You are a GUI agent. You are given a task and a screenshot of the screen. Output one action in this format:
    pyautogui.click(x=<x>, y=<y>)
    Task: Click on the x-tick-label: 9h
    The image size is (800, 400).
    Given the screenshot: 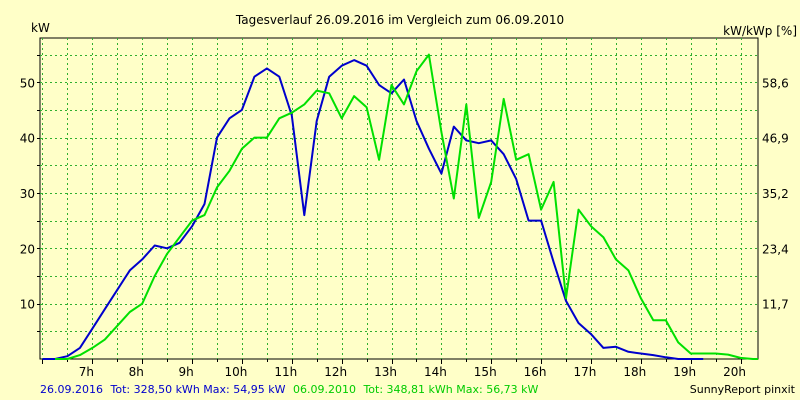 What is the action you would take?
    pyautogui.click(x=185, y=372)
    